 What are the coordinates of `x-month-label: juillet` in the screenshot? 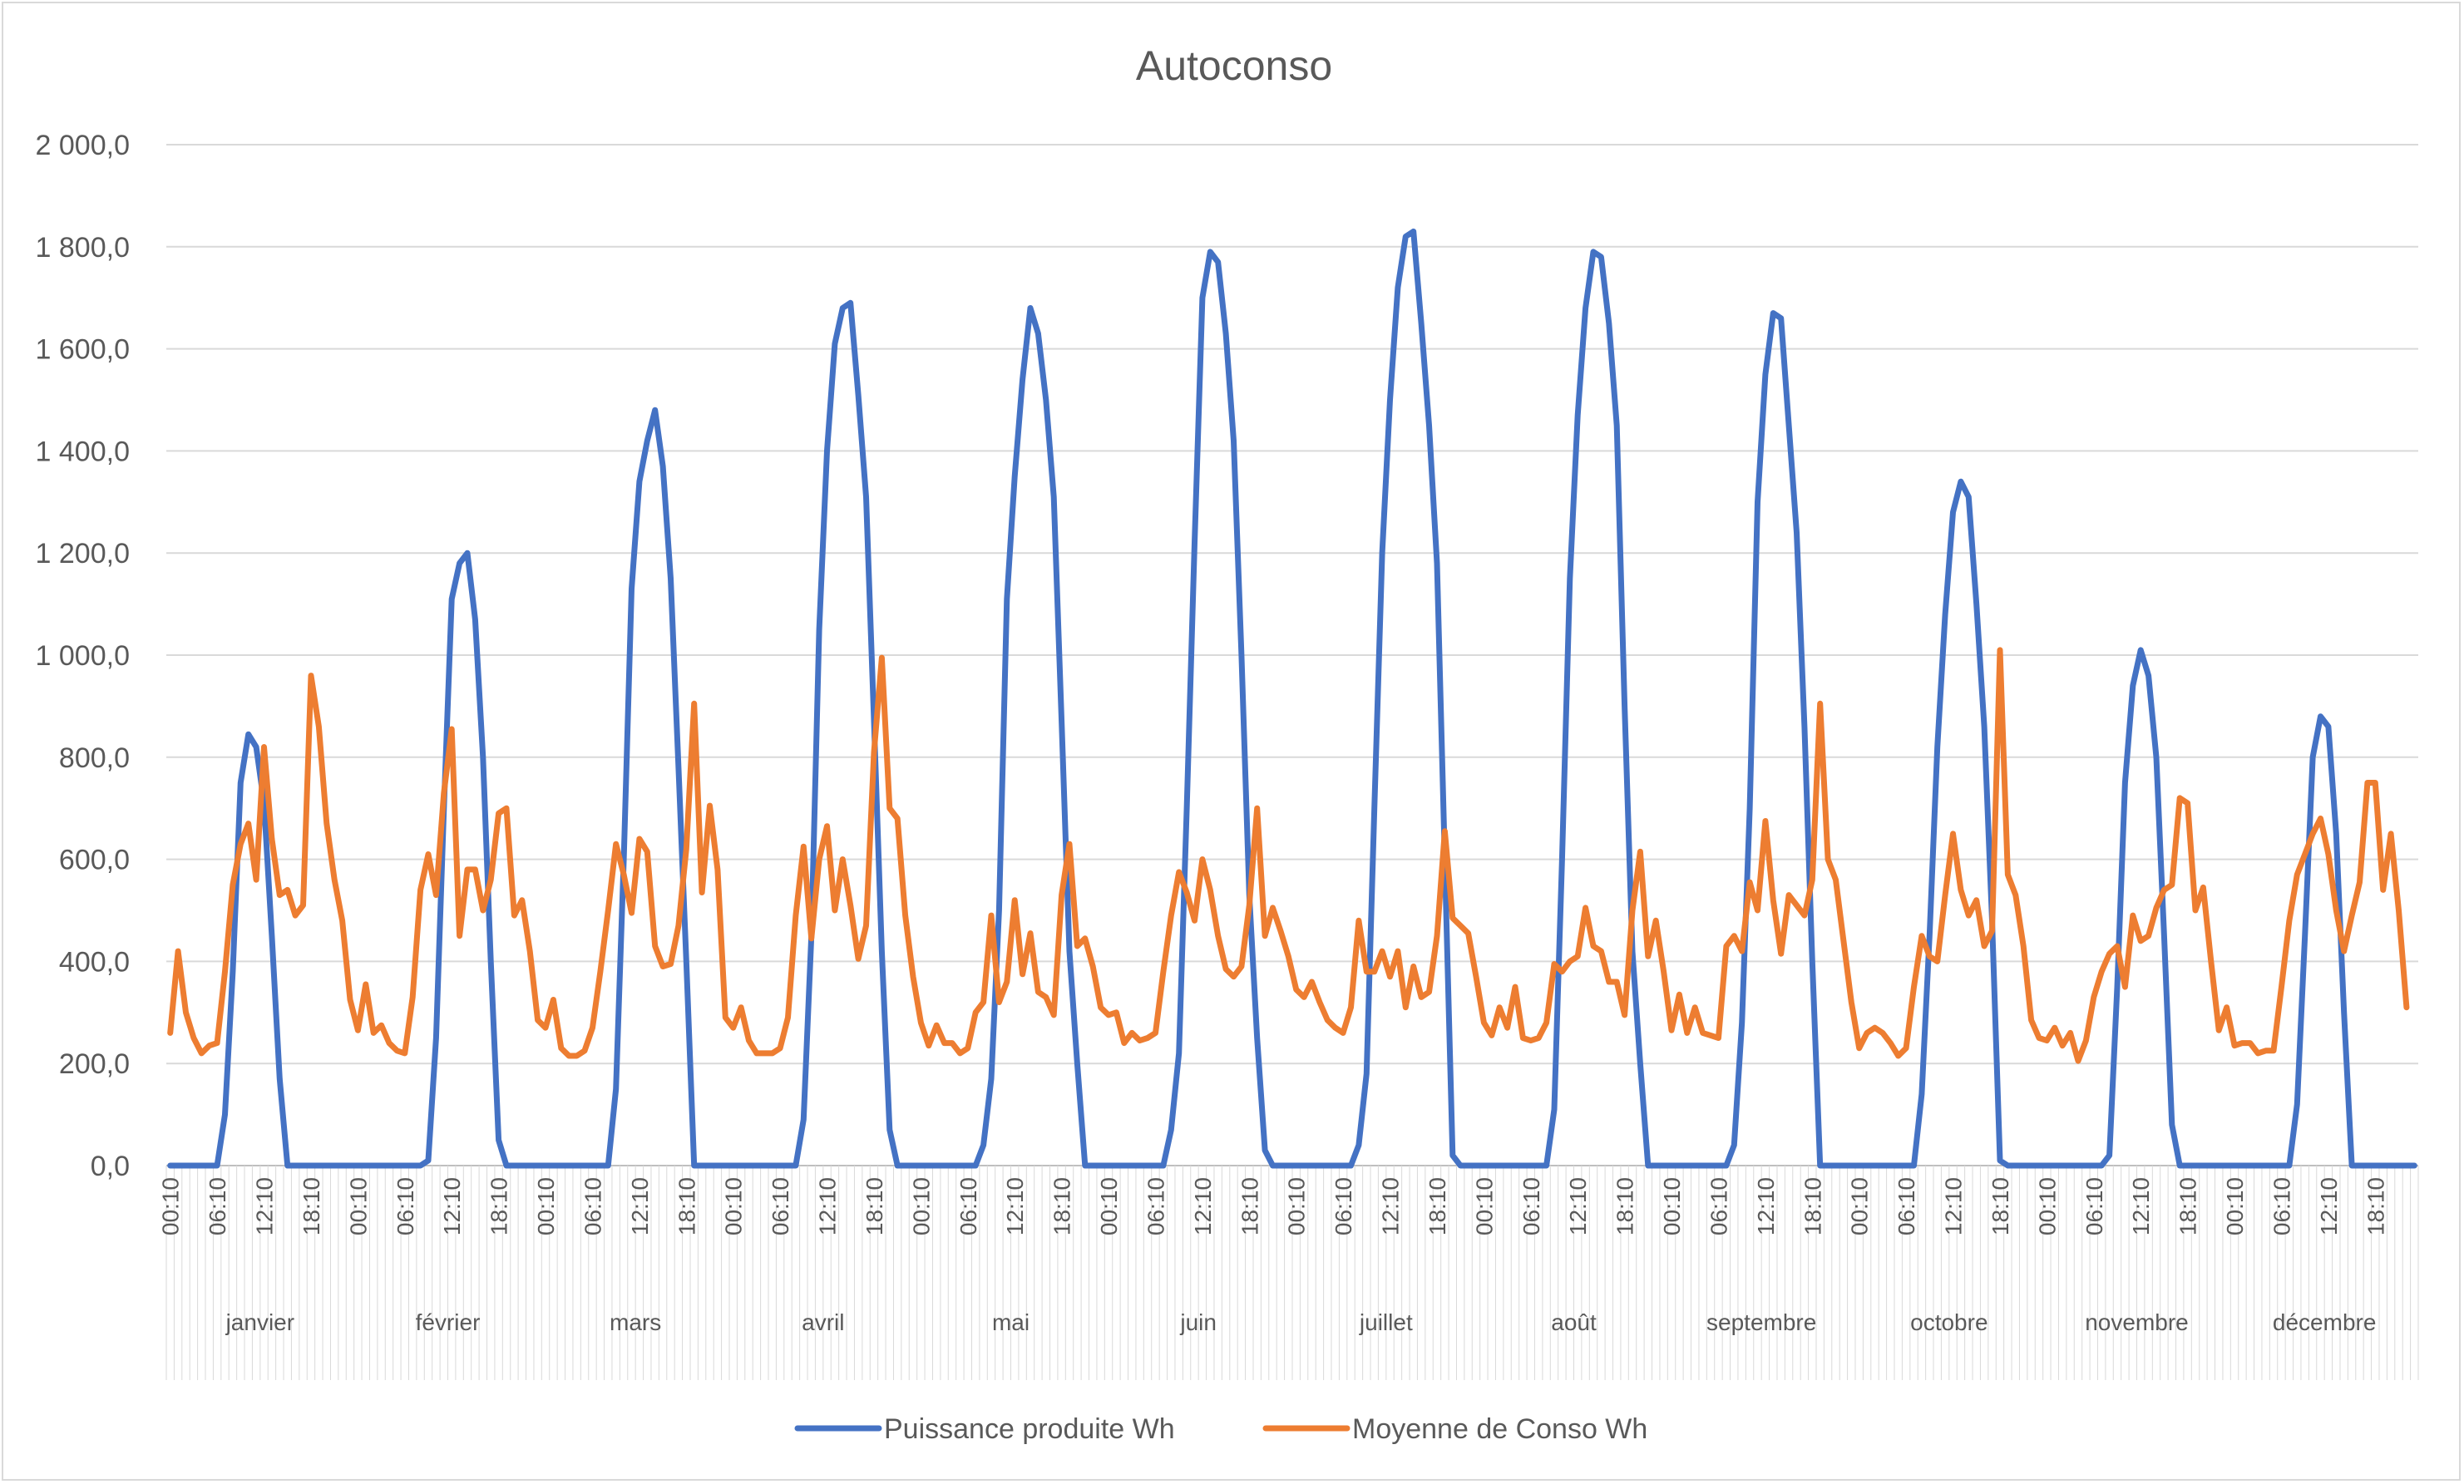 It's located at (1386, 1322).